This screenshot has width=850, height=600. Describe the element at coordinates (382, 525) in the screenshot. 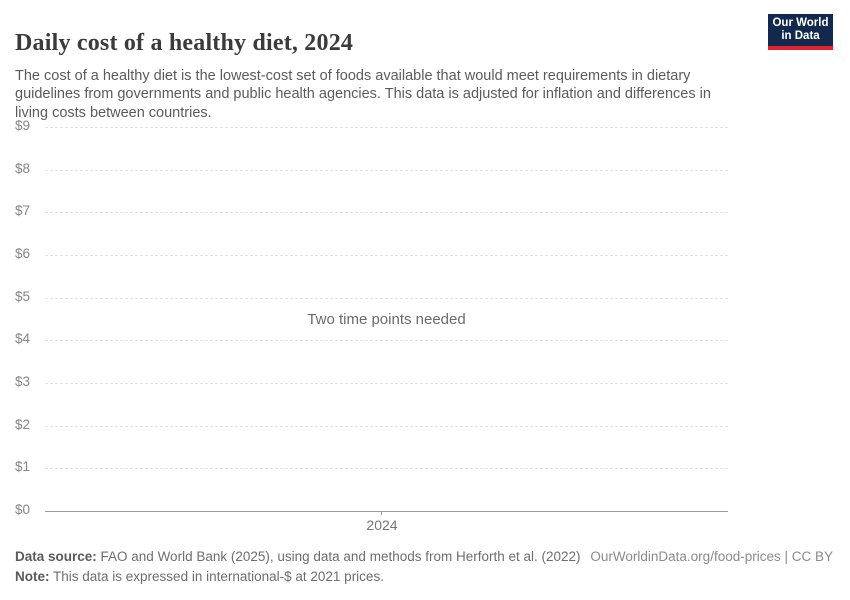

I see `x-axis-tick-label: 2024` at that location.